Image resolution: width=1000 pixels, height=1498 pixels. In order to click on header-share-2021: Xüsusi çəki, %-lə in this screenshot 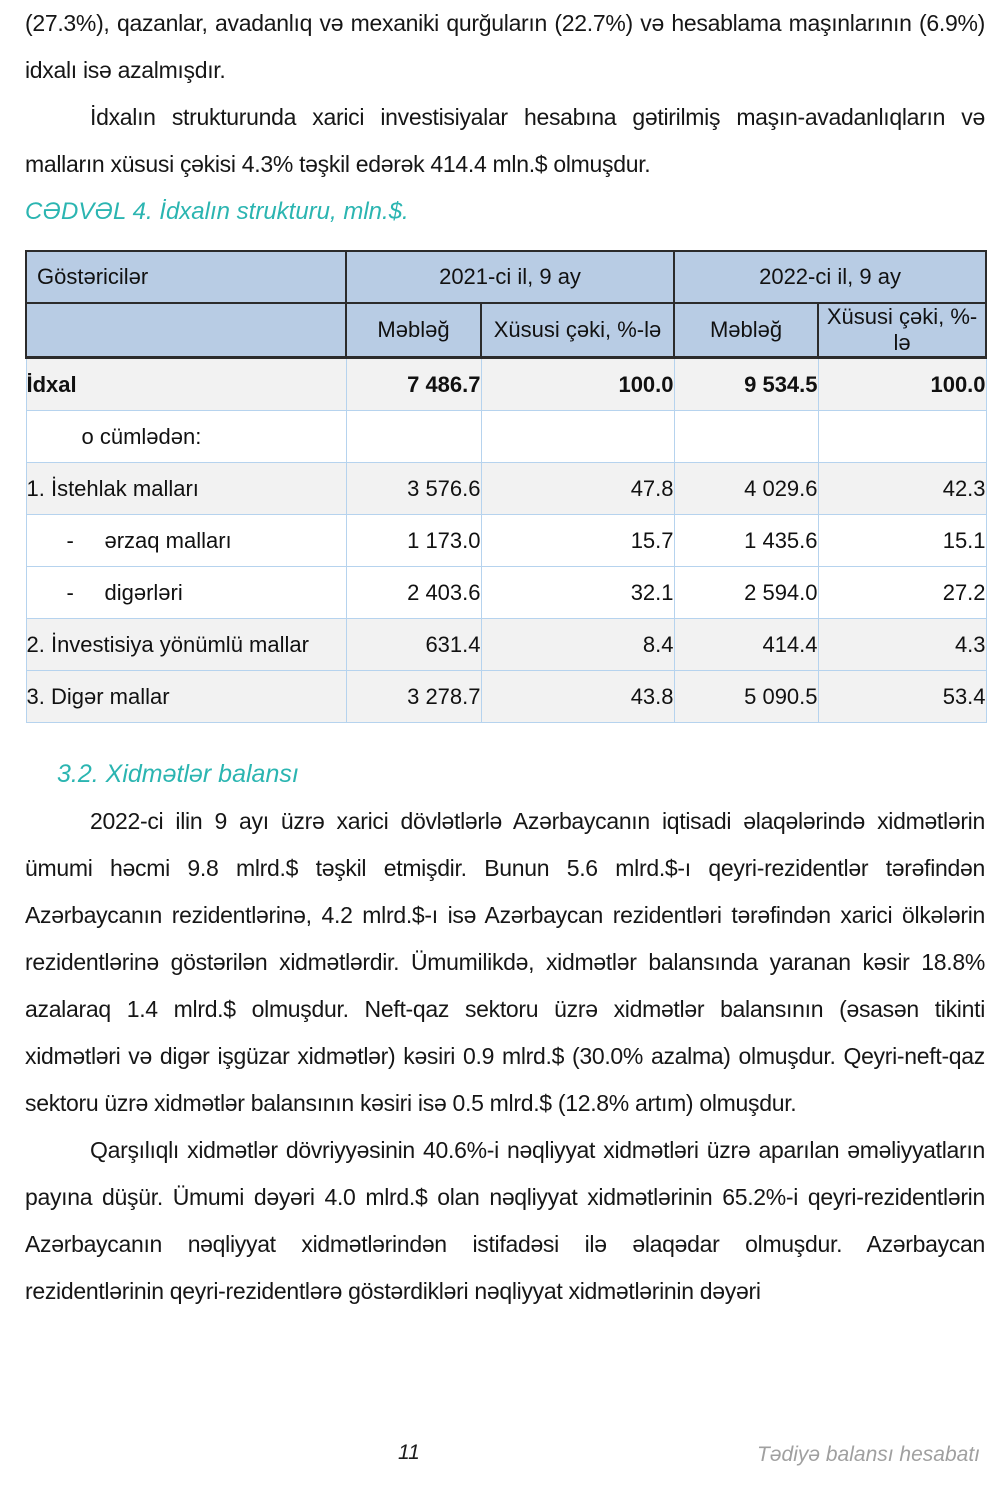, I will do `click(577, 330)`.